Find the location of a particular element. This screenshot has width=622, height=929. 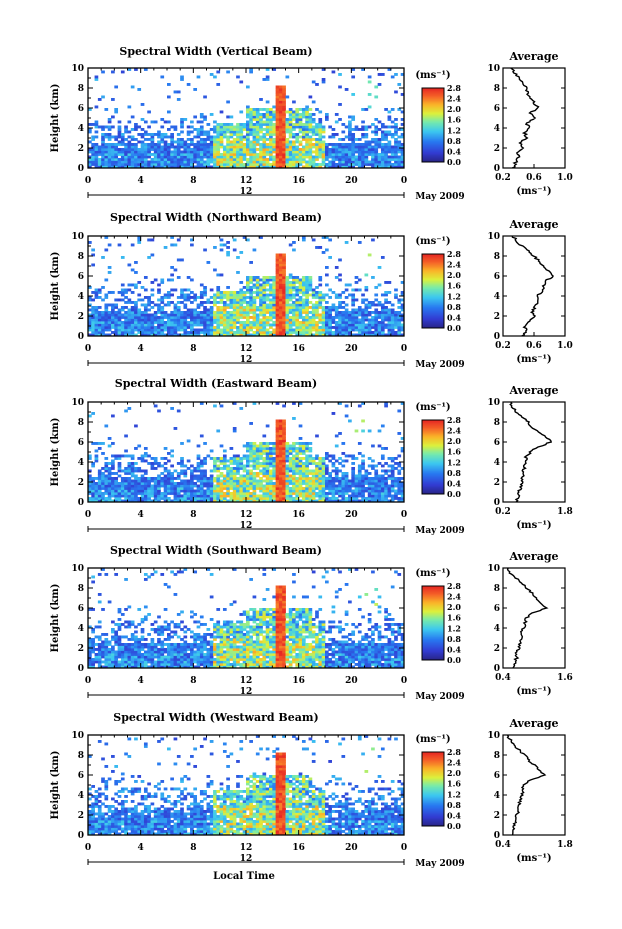

colorbar-tick-label: 2.8 is located at coordinates (454, 254).